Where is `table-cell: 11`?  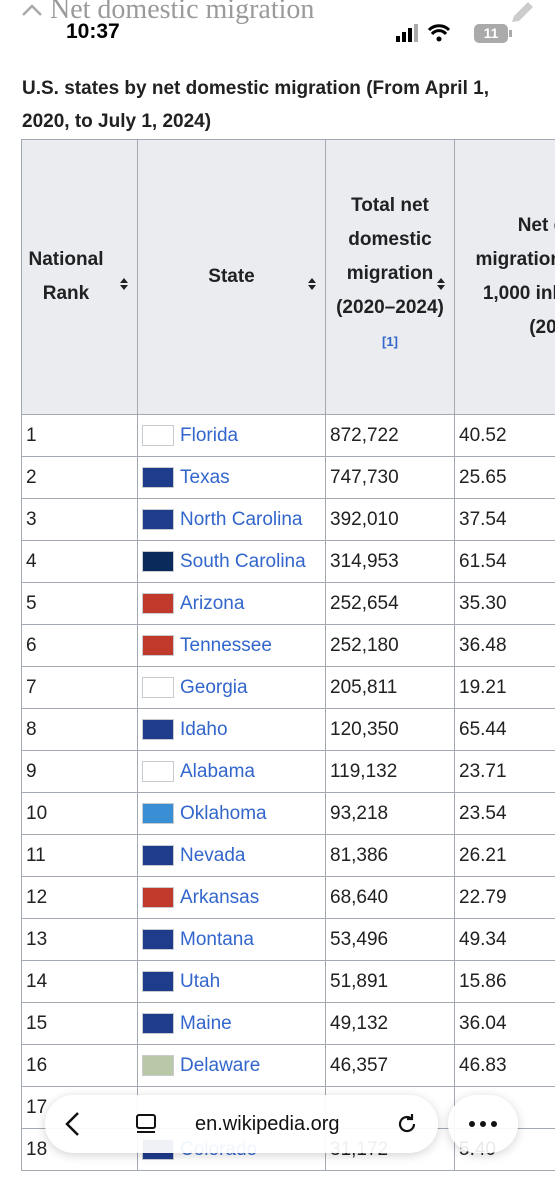 table-cell: 11 is located at coordinates (79, 855).